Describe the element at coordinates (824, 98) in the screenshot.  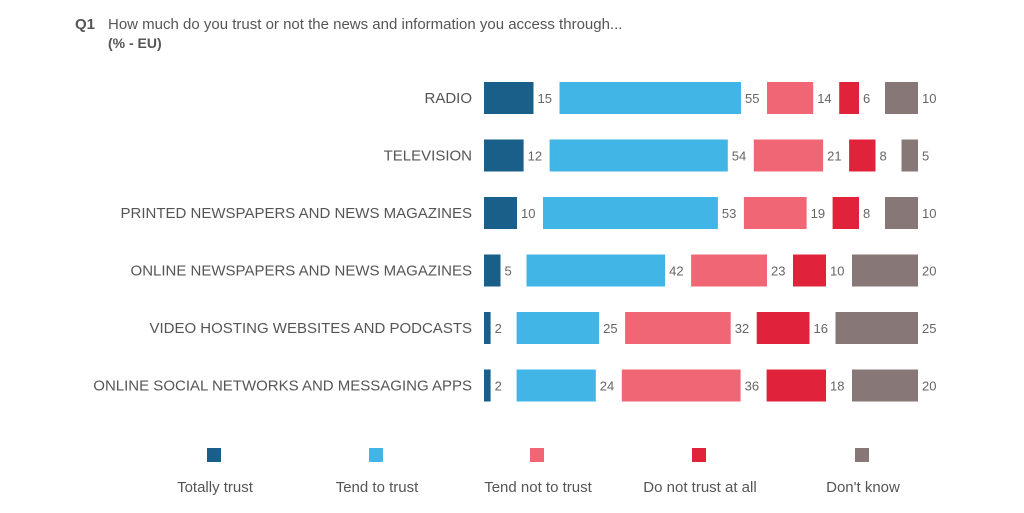
I see `value-label-tend-not-to-trust-radio: 14` at that location.